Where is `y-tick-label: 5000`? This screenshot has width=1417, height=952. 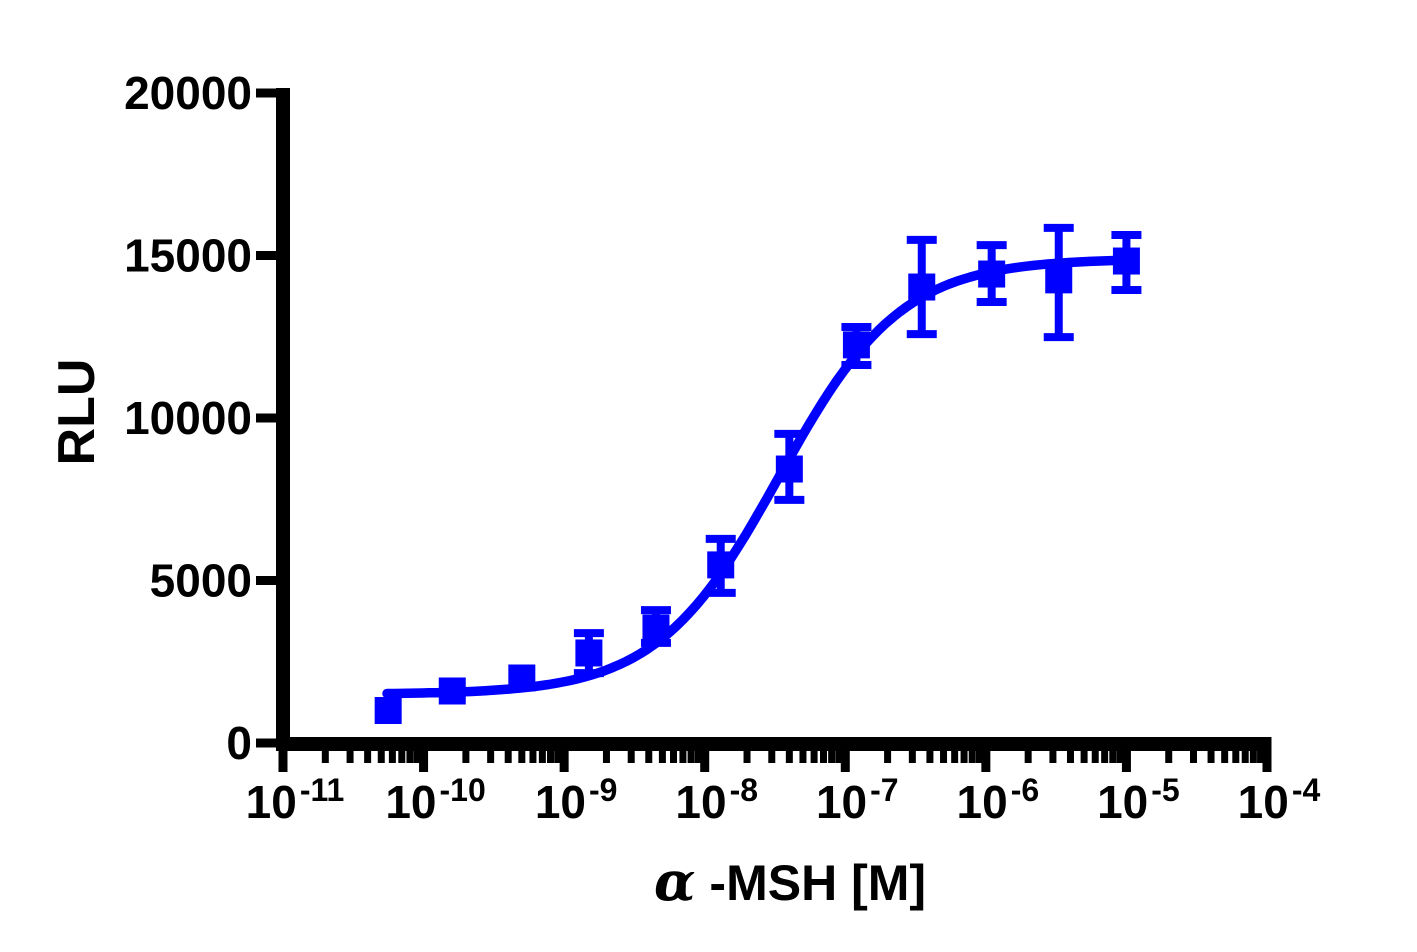
y-tick-label: 5000 is located at coordinates (201, 581).